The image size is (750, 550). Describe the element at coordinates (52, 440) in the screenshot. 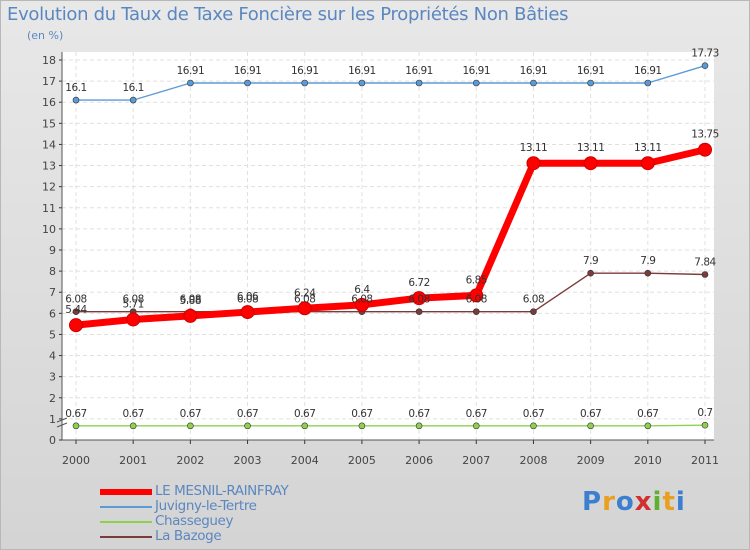

I see `y-tick-label: 0` at that location.